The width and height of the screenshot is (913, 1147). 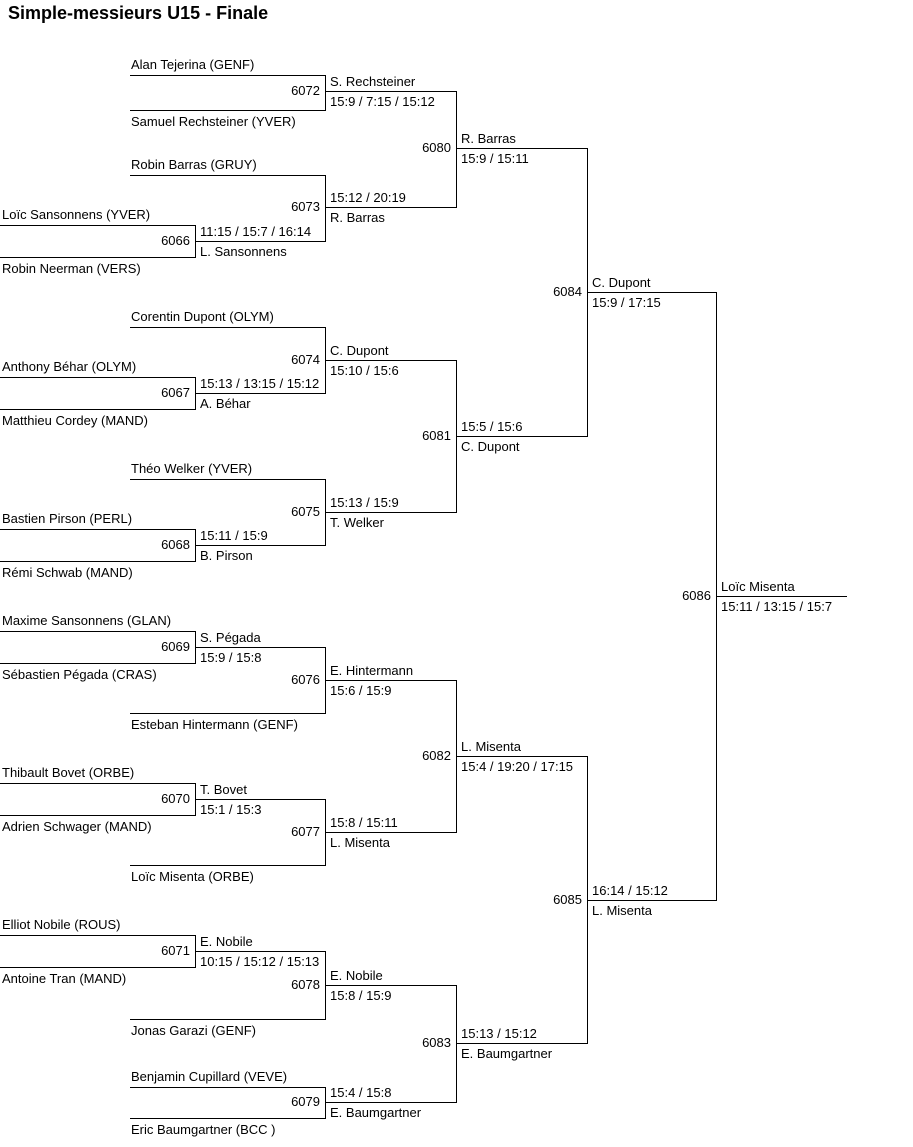 I want to click on winner-name: S. Rechsteiner, so click(x=373, y=81).